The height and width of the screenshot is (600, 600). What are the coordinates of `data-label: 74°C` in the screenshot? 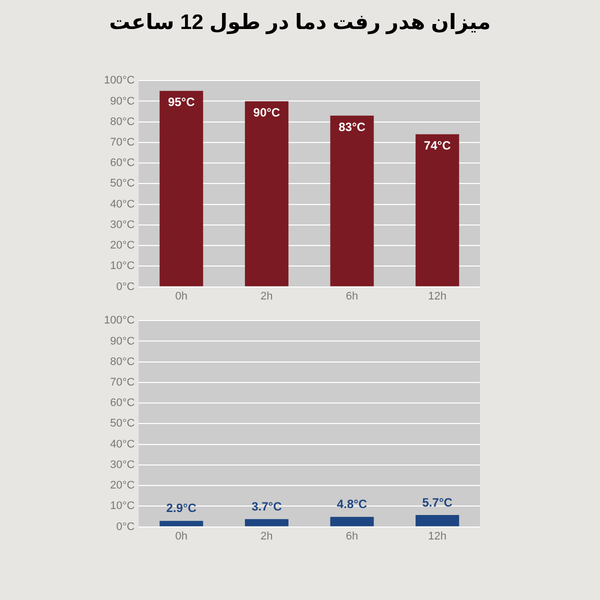 It's located at (438, 145).